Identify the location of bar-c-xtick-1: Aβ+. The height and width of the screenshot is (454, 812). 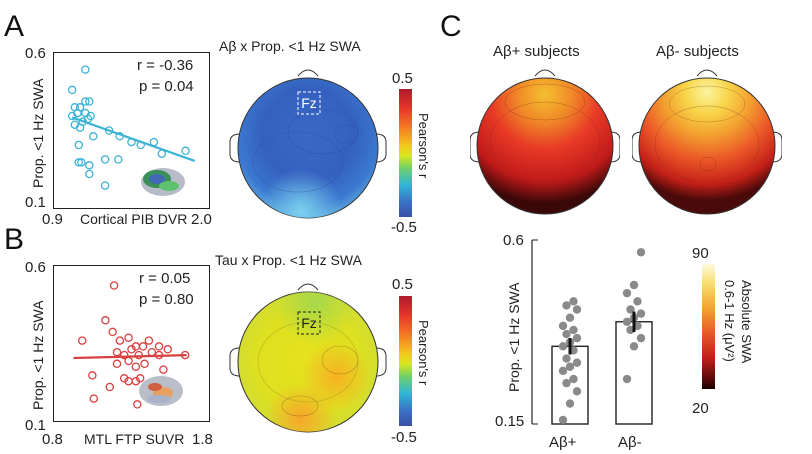
(563, 442).